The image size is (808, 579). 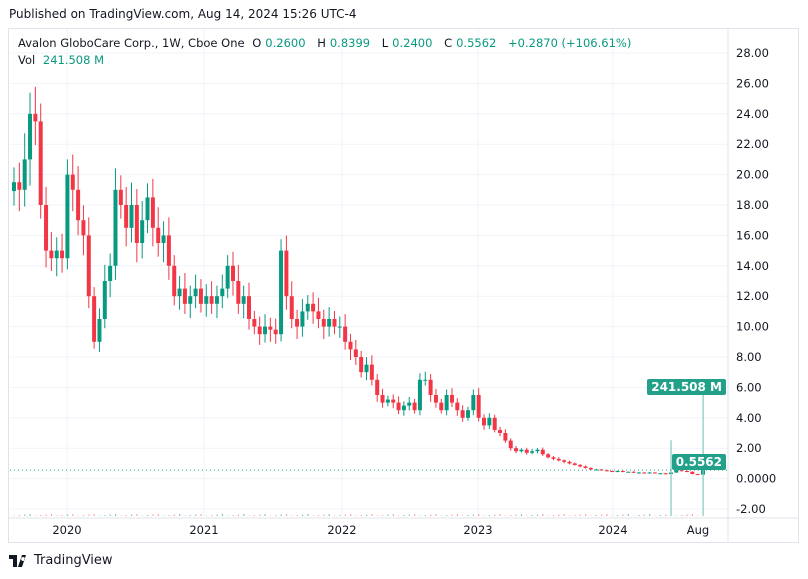 I want to click on symbol-title: Avalon GloboCare Corp., 1W, Cboe One, so click(x=131, y=43).